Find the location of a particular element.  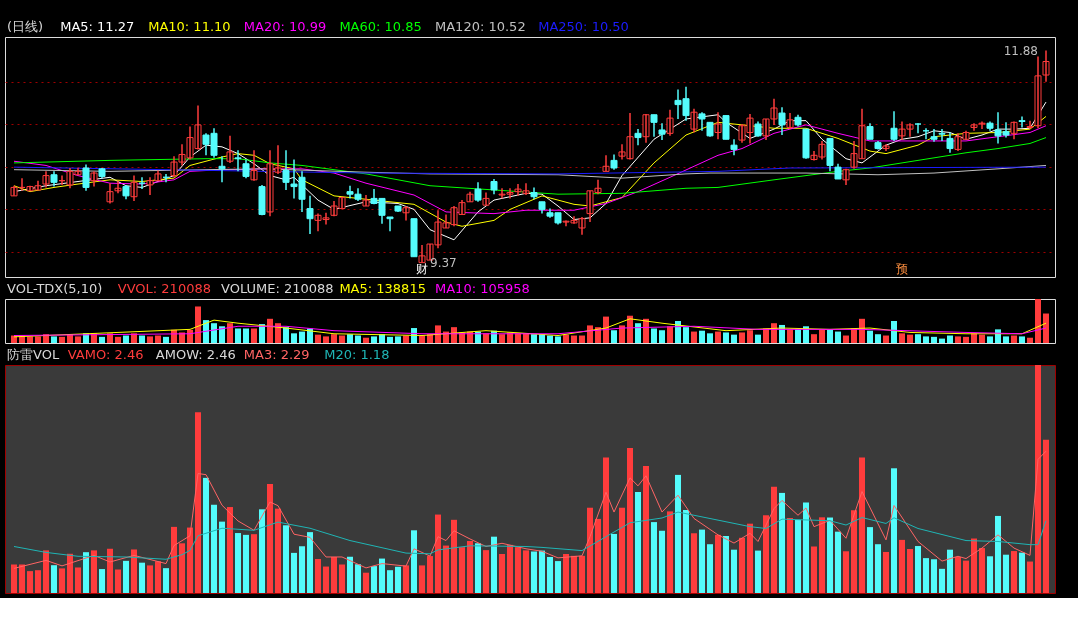

text: AMOW: 2.46 is located at coordinates (195, 354).